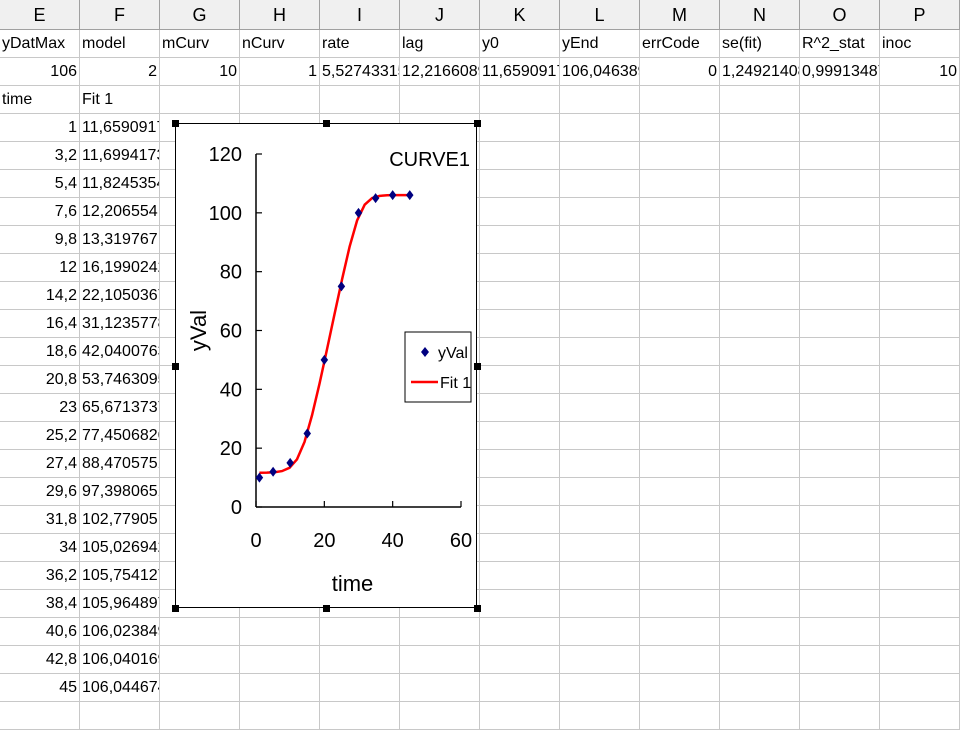 The height and width of the screenshot is (730, 960). Describe the element at coordinates (120, 436) in the screenshot. I see `fit-cell: 77,4506826` at that location.